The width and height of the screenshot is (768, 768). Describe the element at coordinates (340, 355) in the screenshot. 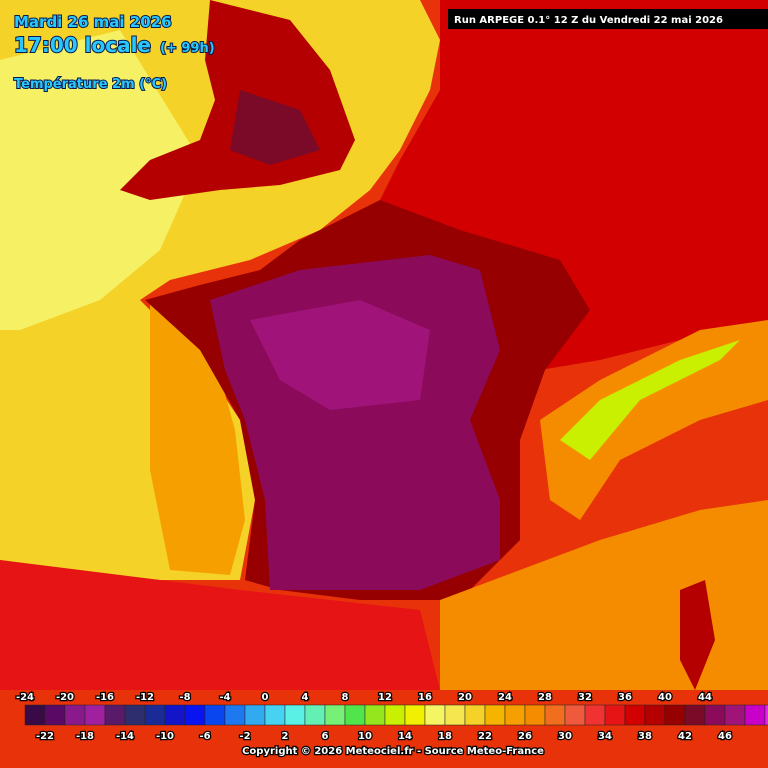

I see `land-france-hottest` at that location.